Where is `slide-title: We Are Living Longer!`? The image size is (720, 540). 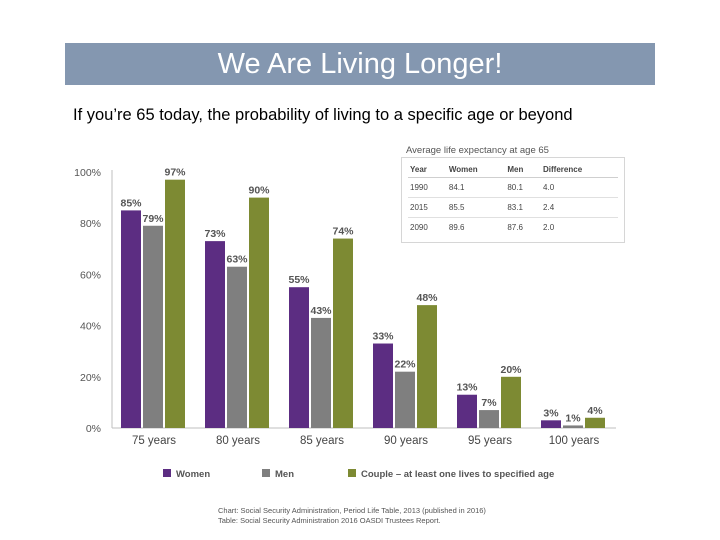
slide-title: We Are Living Longer! is located at coordinates (360, 63).